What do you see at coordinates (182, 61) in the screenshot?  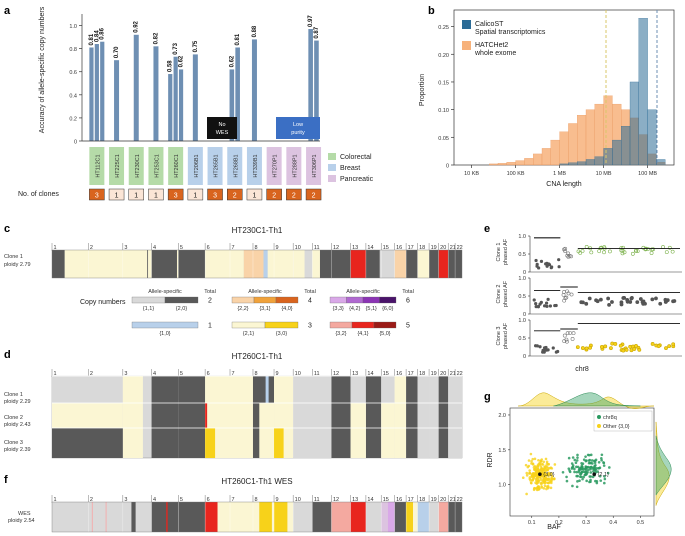 I see `a-bar-label: 0.62` at bounding box center [182, 61].